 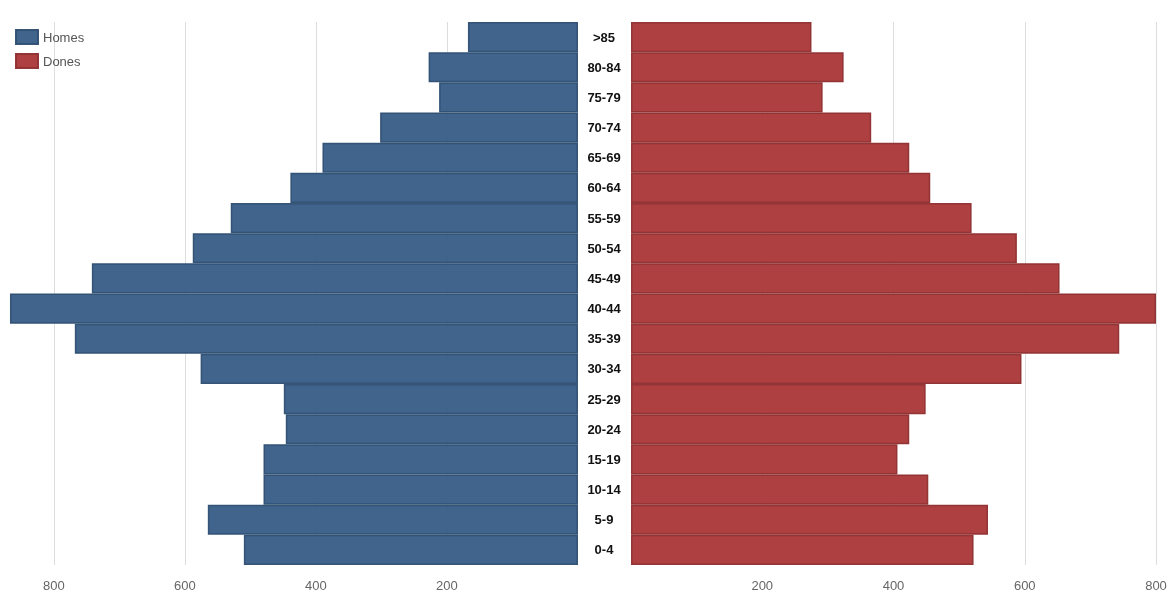 What do you see at coordinates (604, 520) in the screenshot?
I see `y-tick-label: 5-9` at bounding box center [604, 520].